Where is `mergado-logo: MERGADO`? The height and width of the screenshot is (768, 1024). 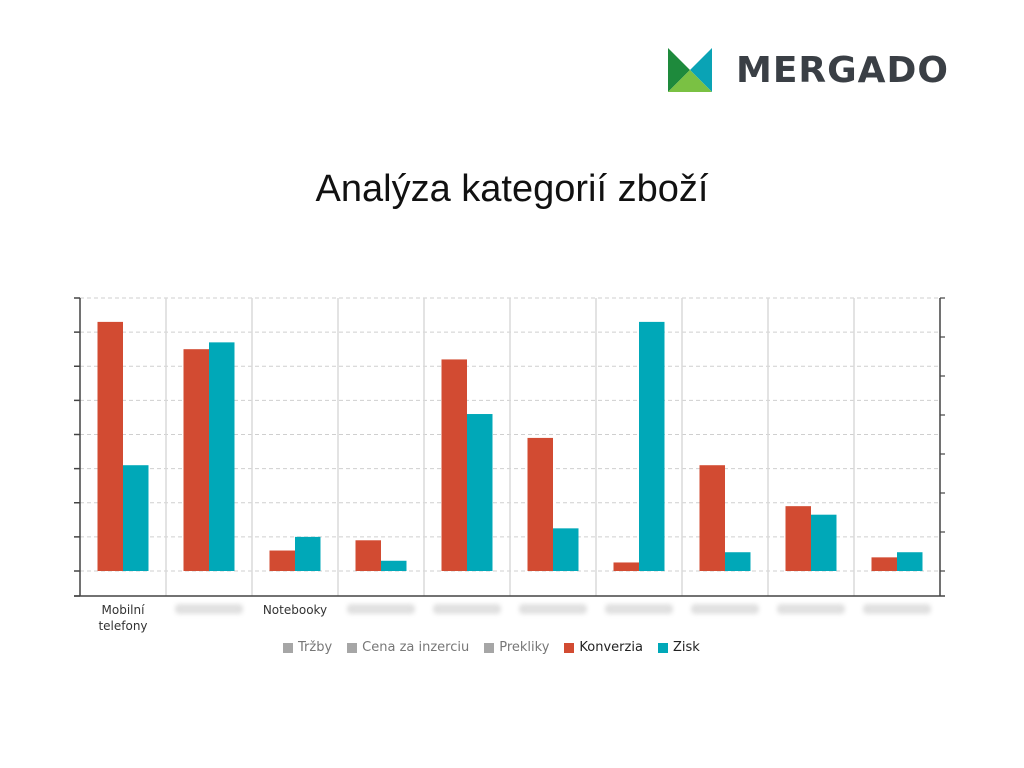 mergado-logo: MERGADO is located at coordinates (813, 70).